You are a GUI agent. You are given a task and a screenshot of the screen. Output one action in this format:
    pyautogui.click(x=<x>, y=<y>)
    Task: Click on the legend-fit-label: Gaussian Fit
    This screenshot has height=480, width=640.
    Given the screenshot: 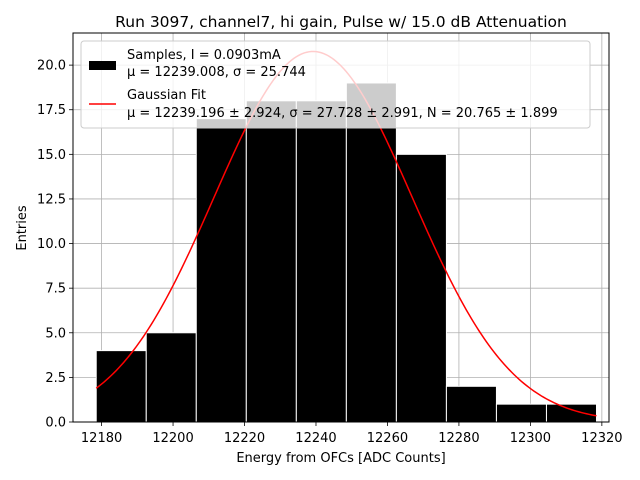 What is the action you would take?
    pyautogui.click(x=166, y=95)
    